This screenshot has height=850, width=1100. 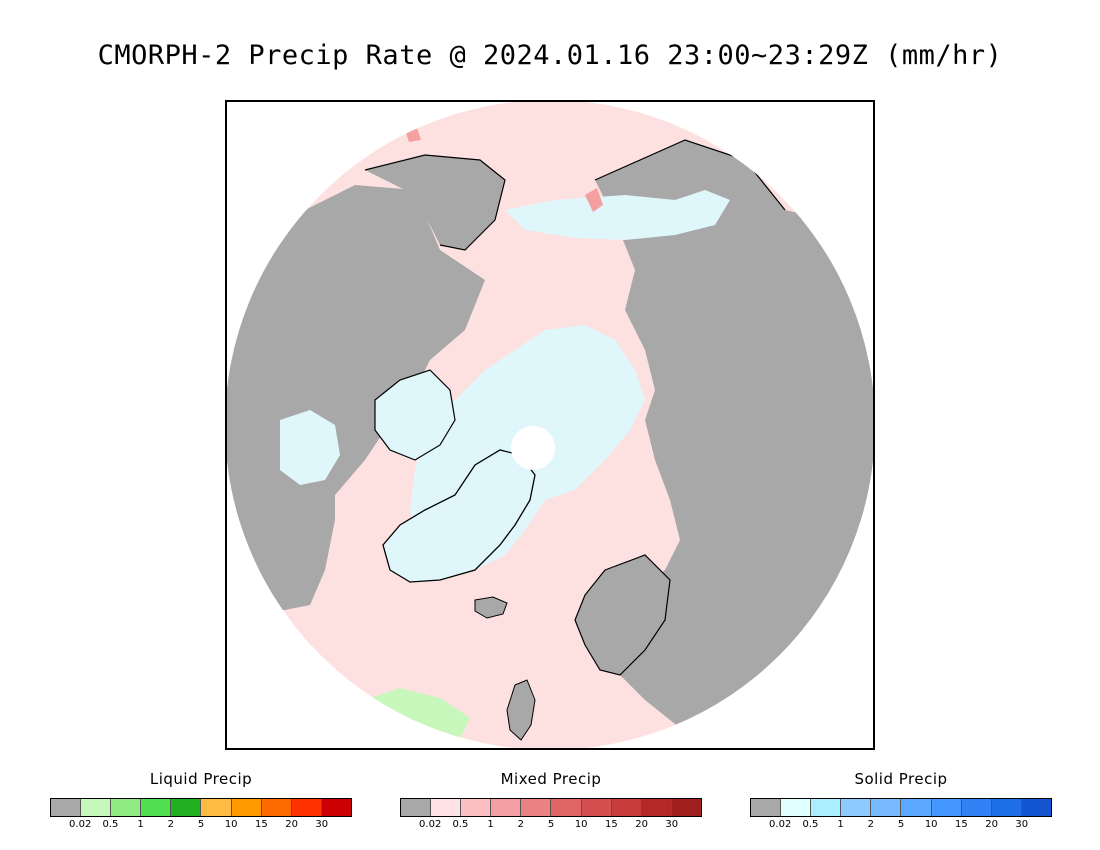 What do you see at coordinates (201, 779) in the screenshot?
I see `legend-title: Liquid Precip` at bounding box center [201, 779].